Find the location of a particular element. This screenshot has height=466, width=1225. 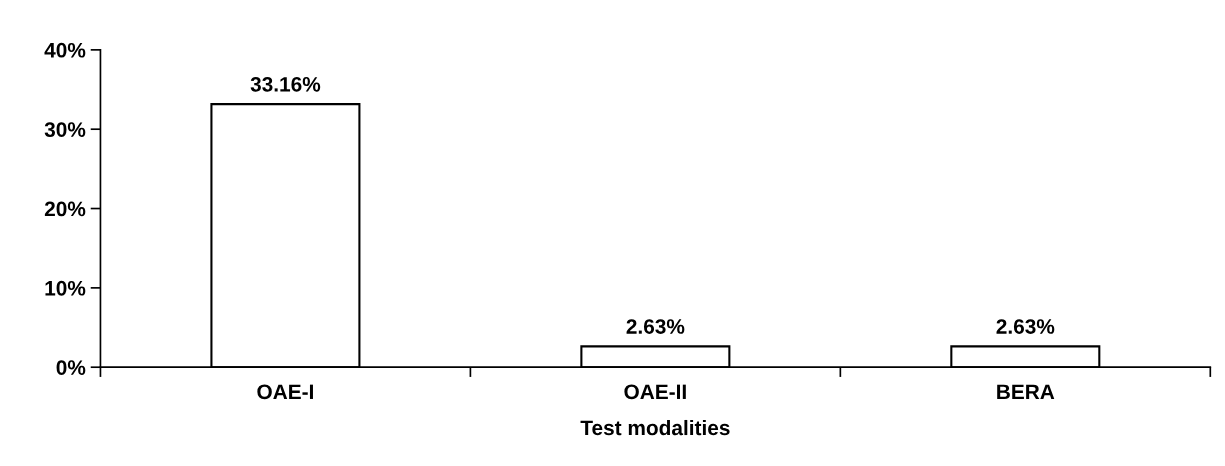

y-tick-label: 20% is located at coordinates (65, 209).